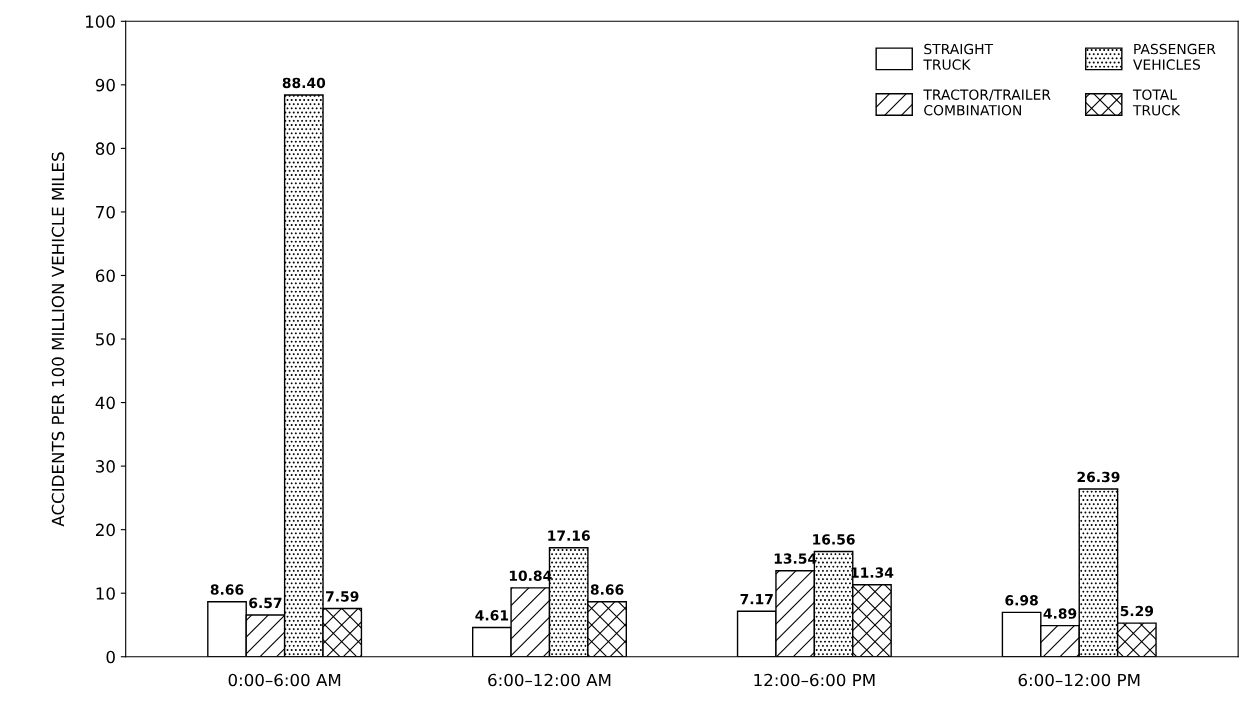 The image size is (1257, 710). What do you see at coordinates (1156, 102) in the screenshot?
I see `legend-label: TOTAL TRUCK` at bounding box center [1156, 102].